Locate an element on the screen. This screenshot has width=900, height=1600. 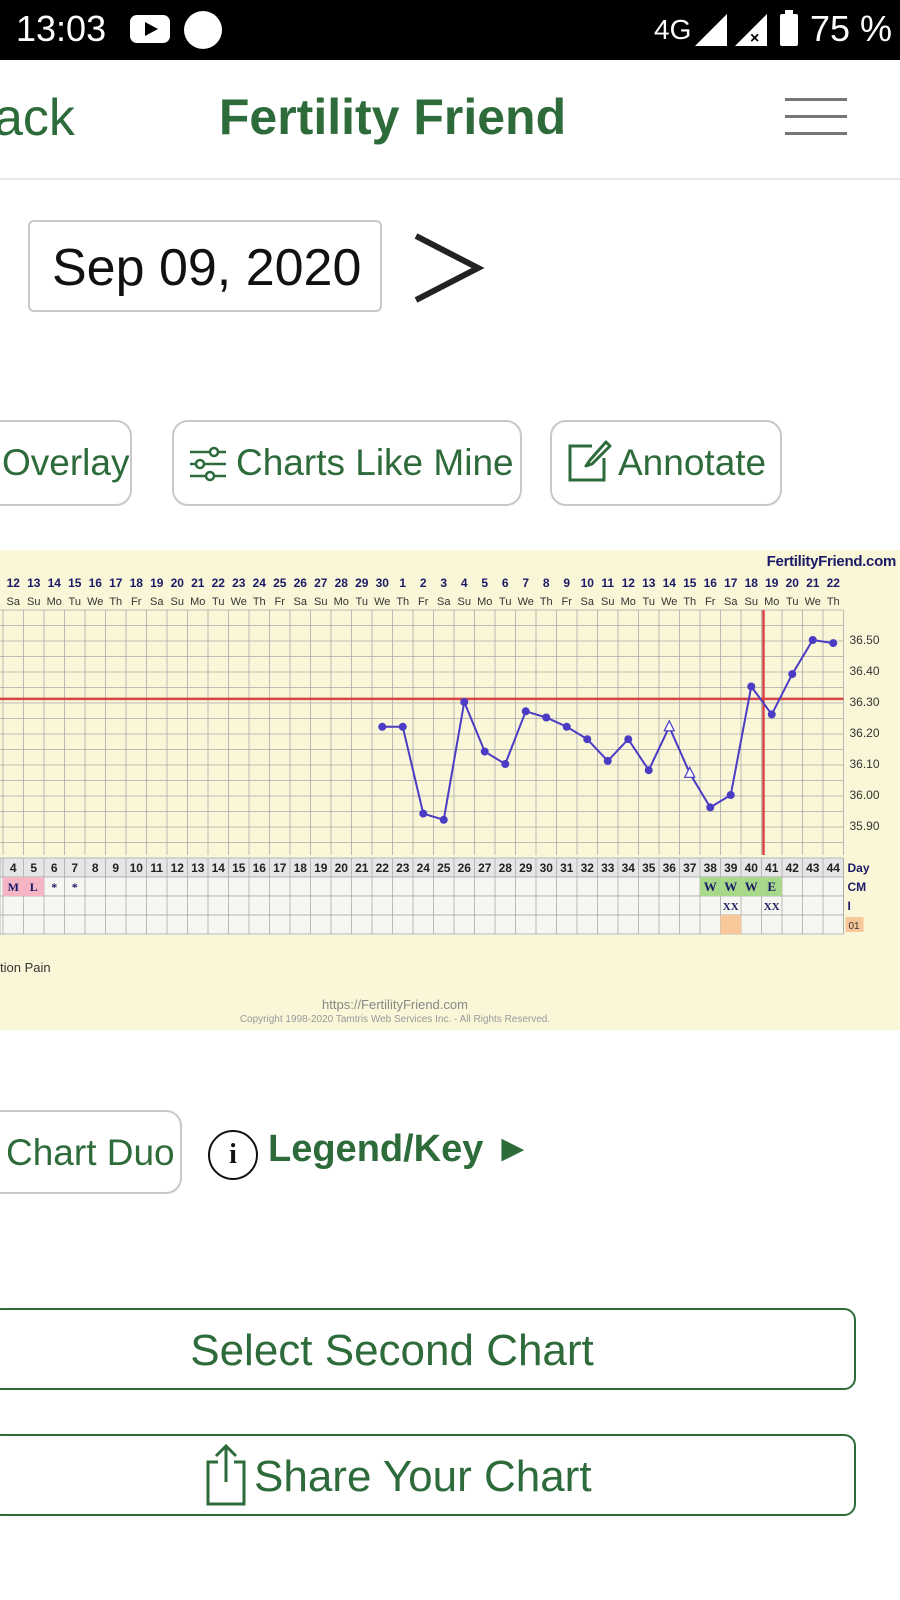
back-button: ack is located at coordinates (37, 118).